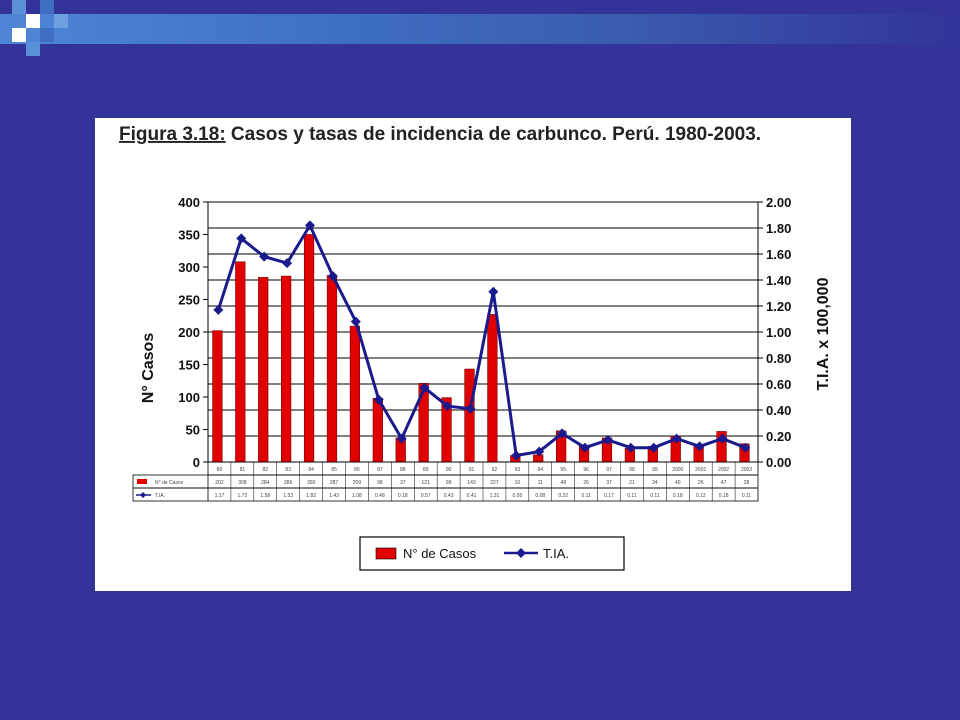  What do you see at coordinates (357, 496) in the screenshot?
I see `table-cell: 1.08` at bounding box center [357, 496].